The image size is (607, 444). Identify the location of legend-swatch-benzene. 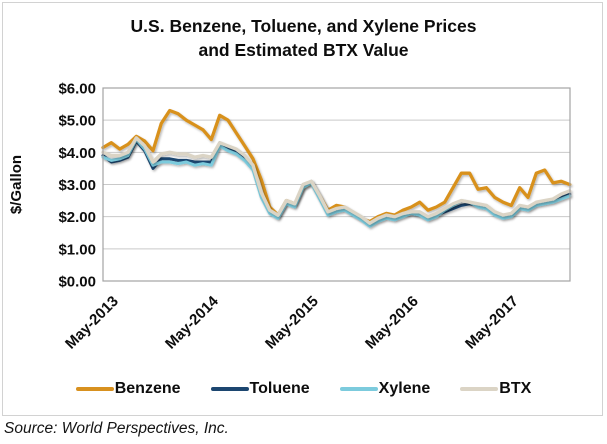
(94, 389).